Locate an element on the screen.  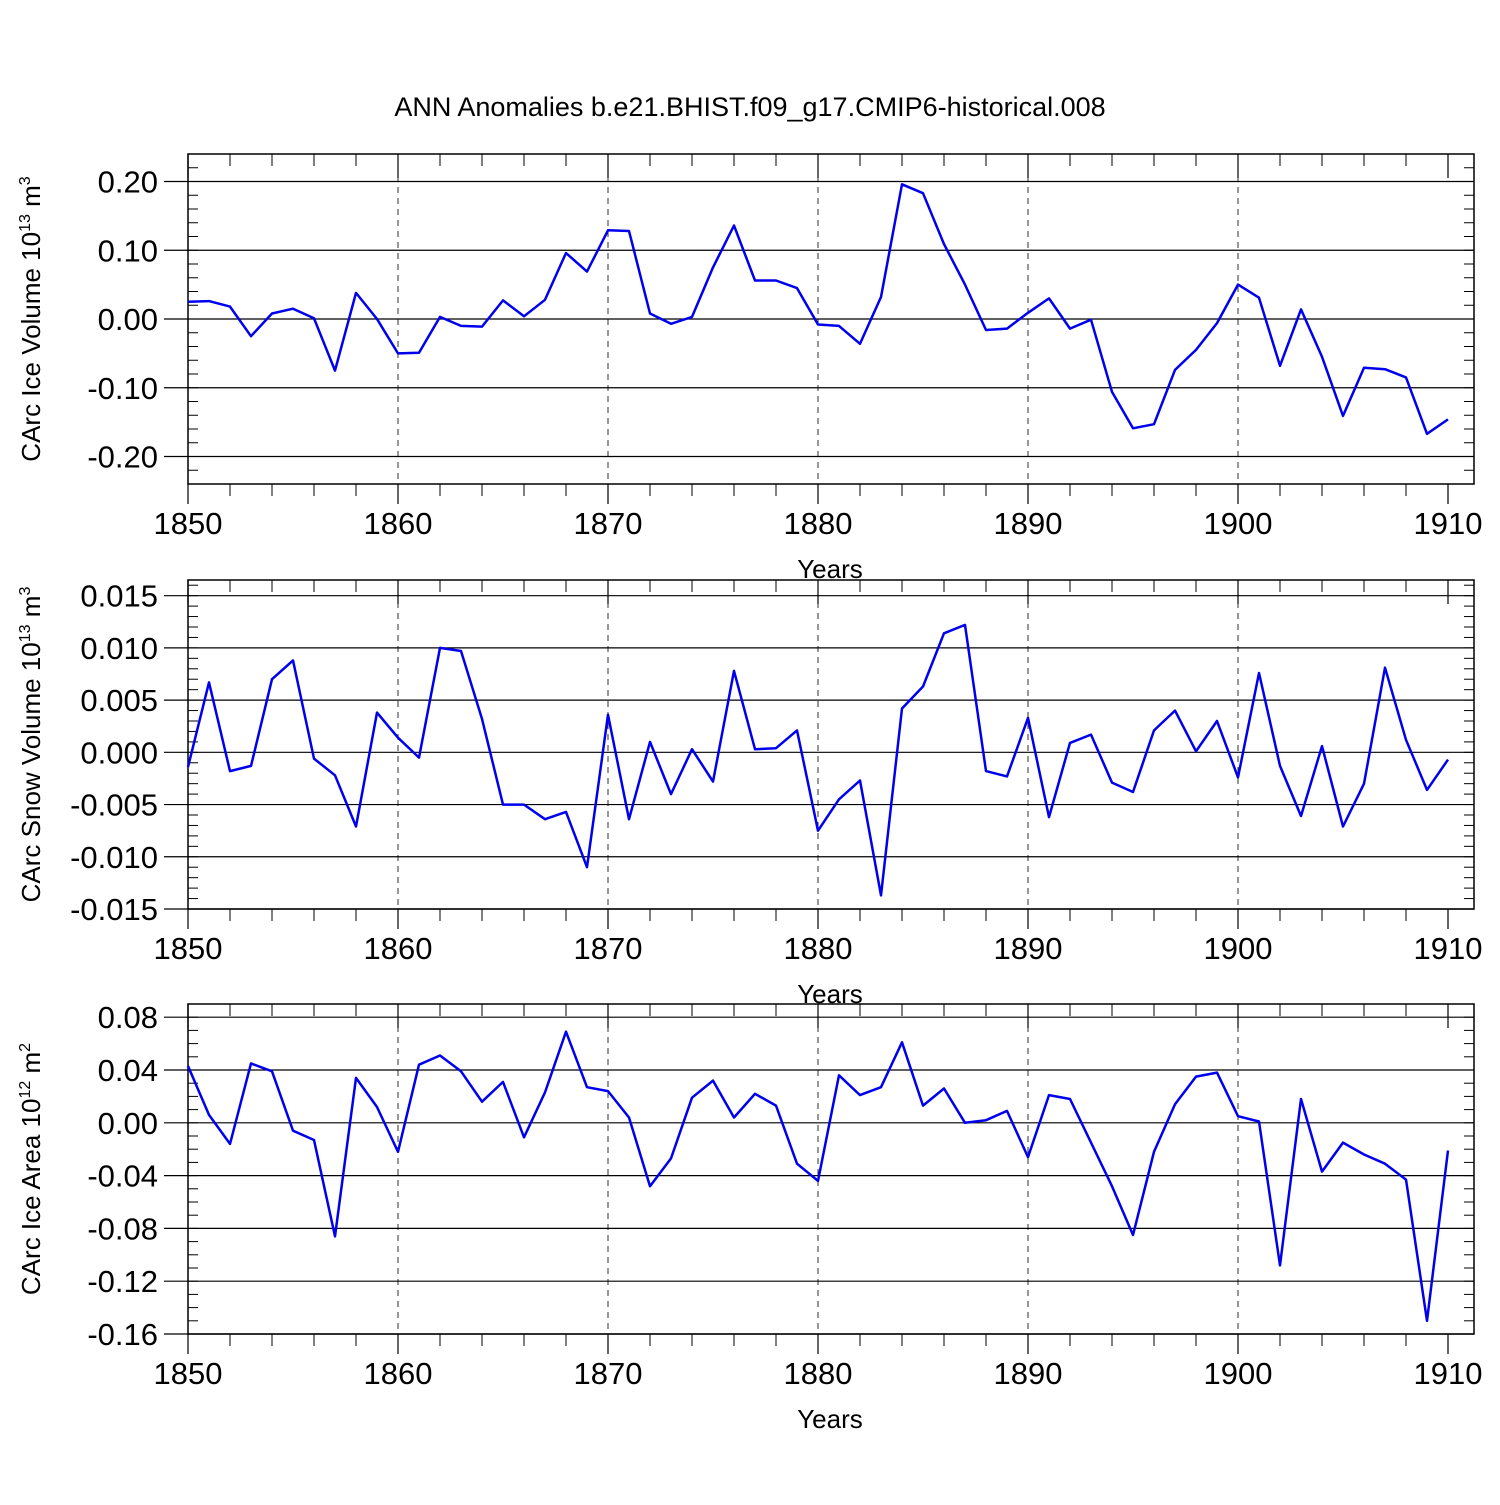
y-tick-label: 0.10 is located at coordinates (128, 250).